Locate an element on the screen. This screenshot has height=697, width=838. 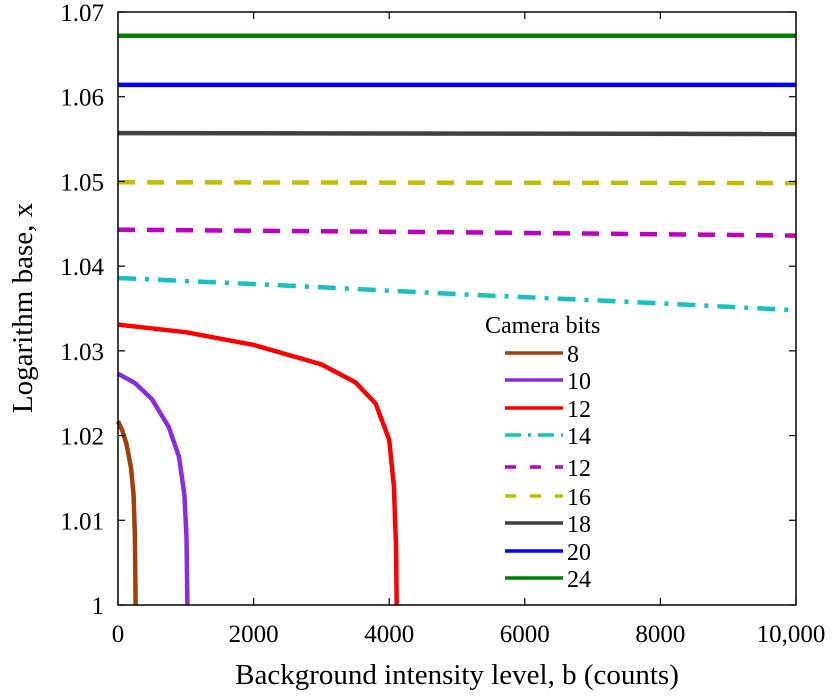
y-tick-label: 1.07 is located at coordinates (82, 13).